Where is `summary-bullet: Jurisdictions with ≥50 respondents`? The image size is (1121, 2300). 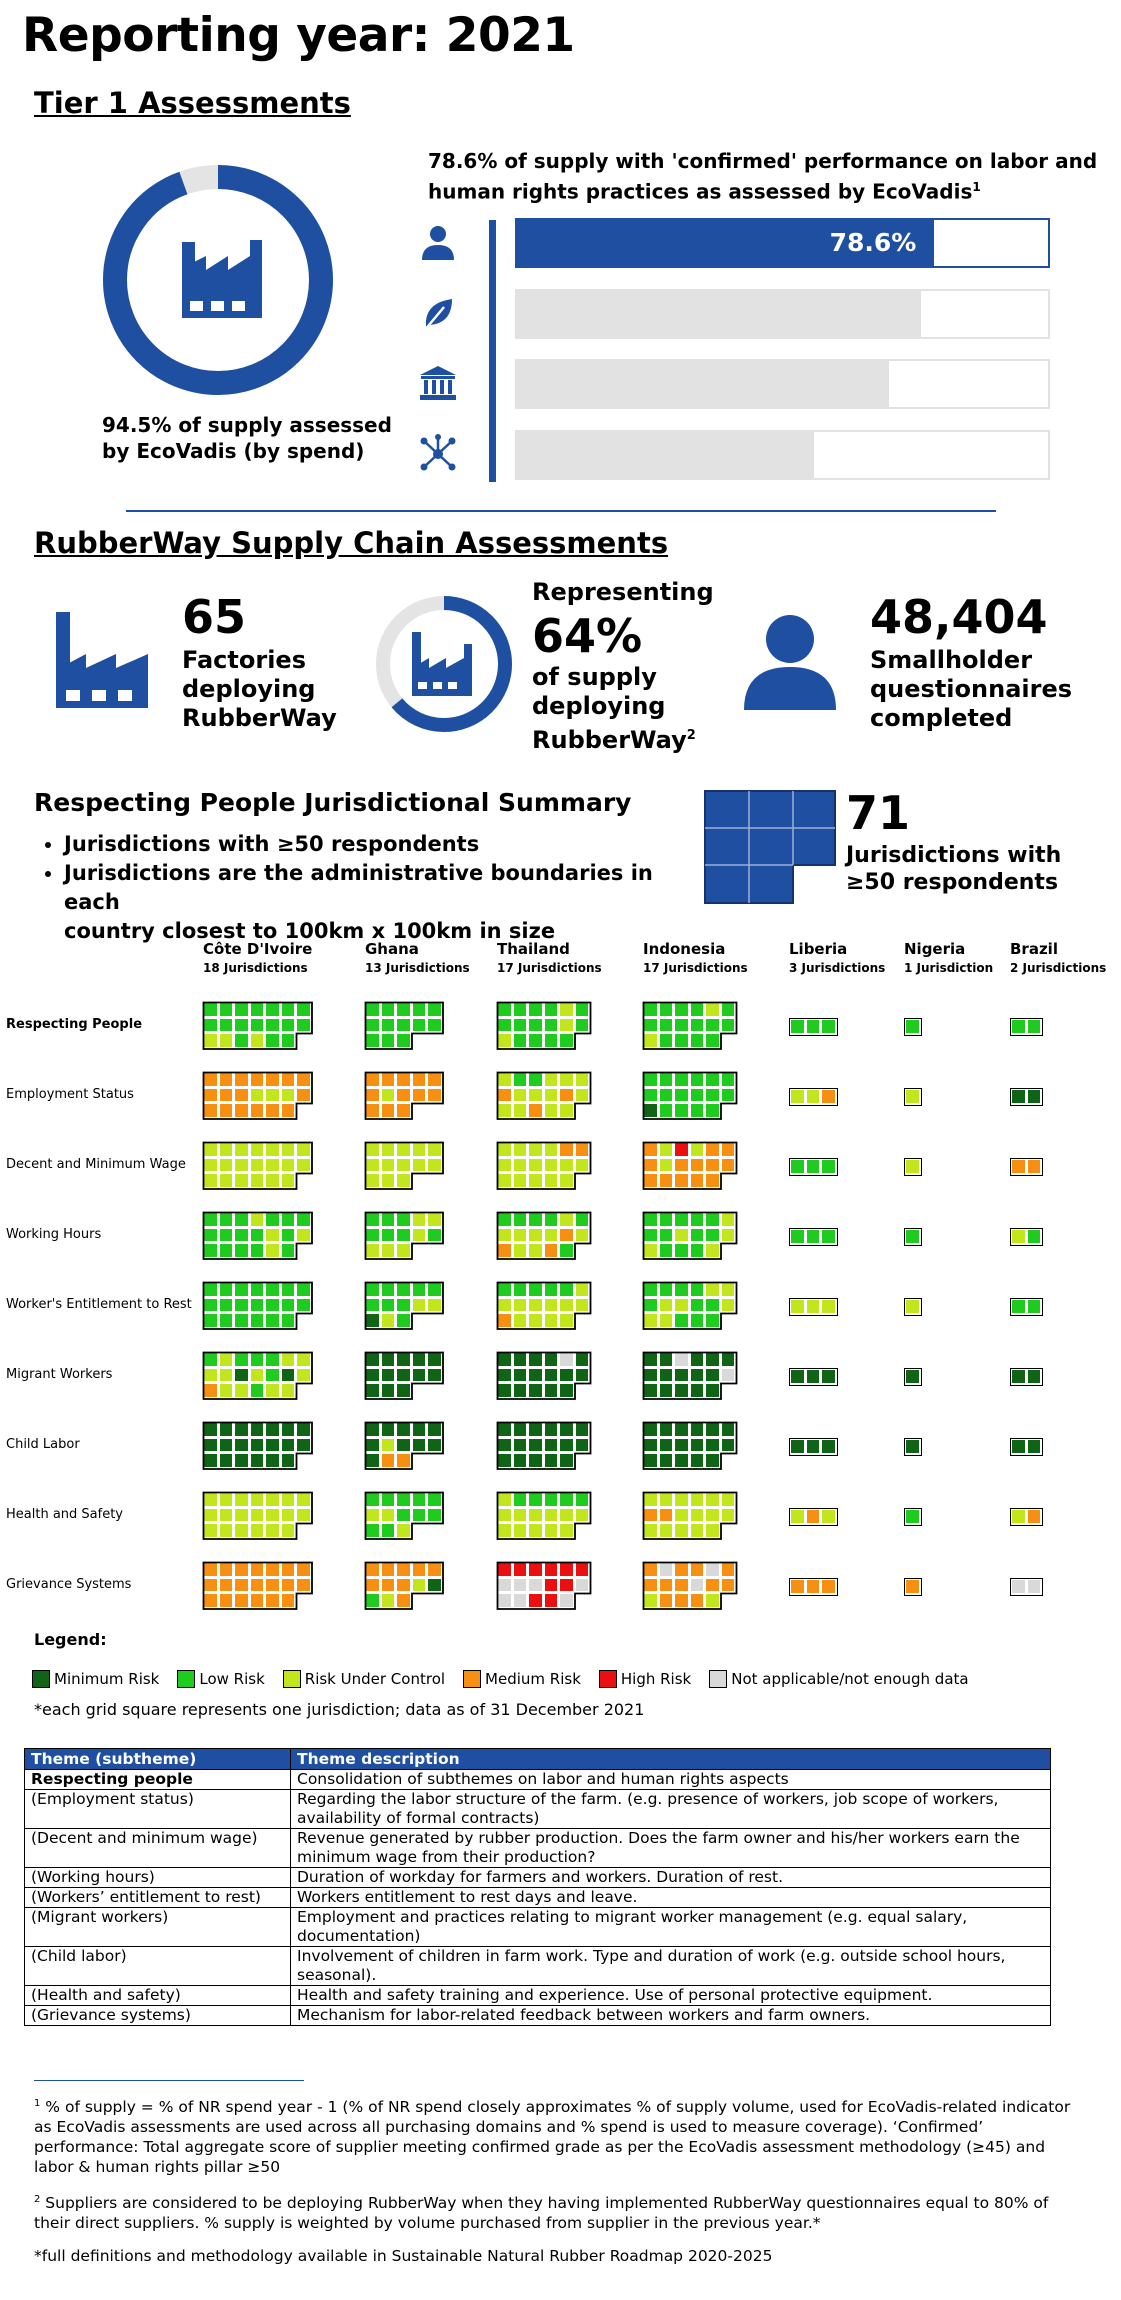 summary-bullet: Jurisdictions with ≥50 respondents is located at coordinates (369, 844).